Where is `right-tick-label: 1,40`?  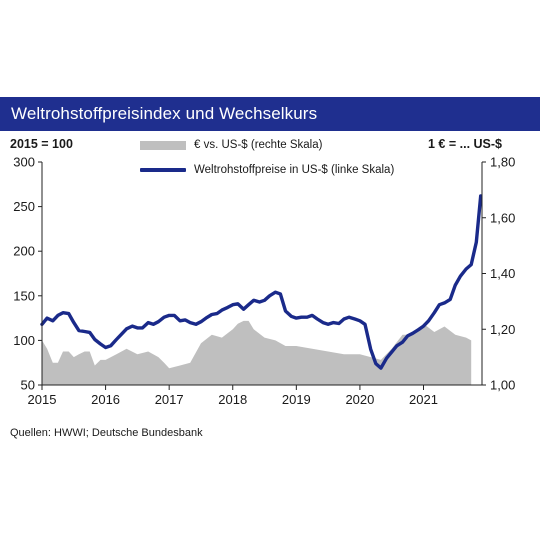
right-tick-label: 1,40 is located at coordinates (502, 273).